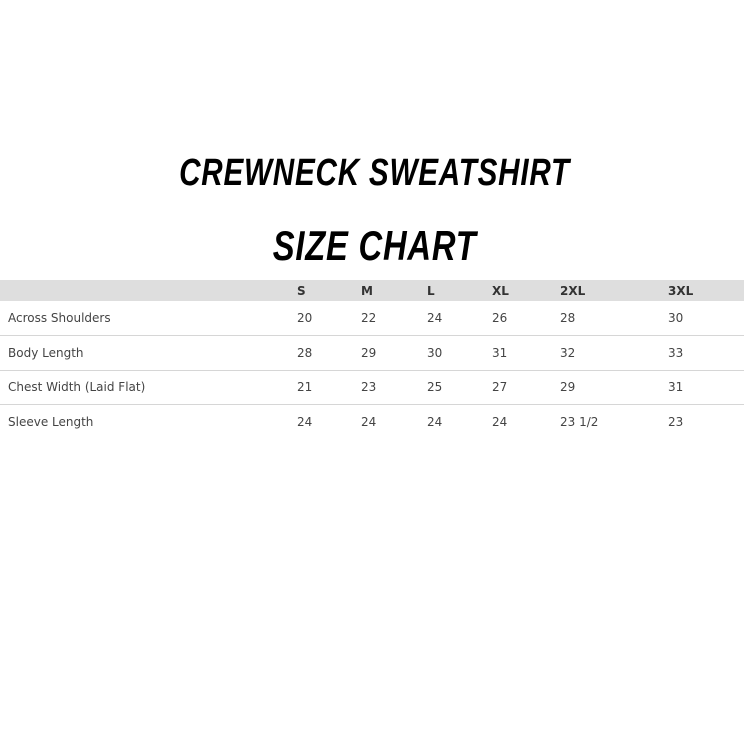 Image resolution: width=750 pixels, height=750 pixels. I want to click on column-header: 3XL, so click(681, 291).